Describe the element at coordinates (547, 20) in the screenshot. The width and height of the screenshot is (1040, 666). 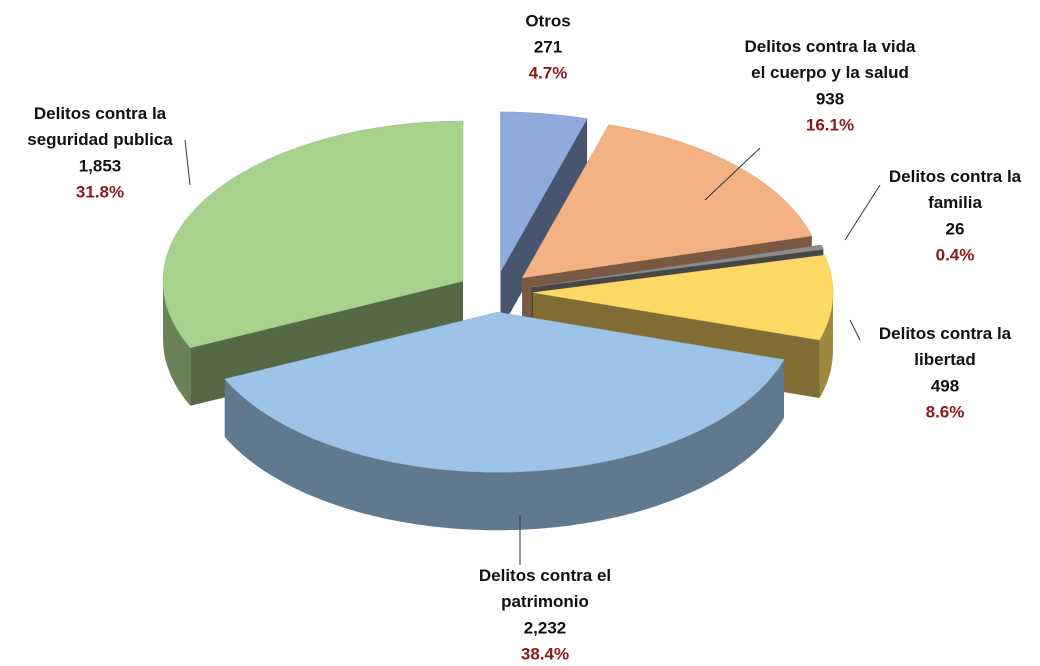
I see `category-label: Otros` at that location.